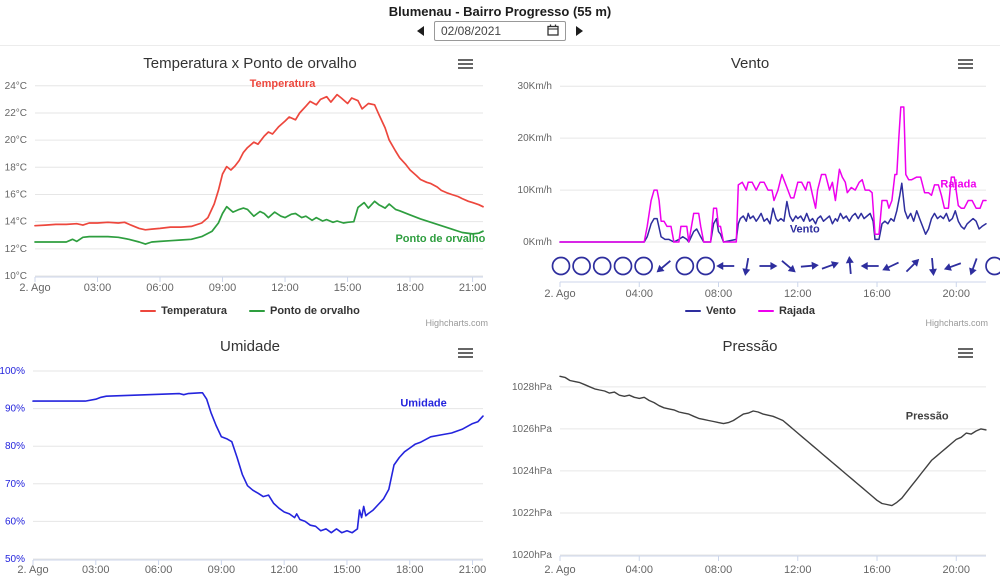 The image size is (1000, 578). I want to click on date-value: 02/08/2021, so click(471, 31).